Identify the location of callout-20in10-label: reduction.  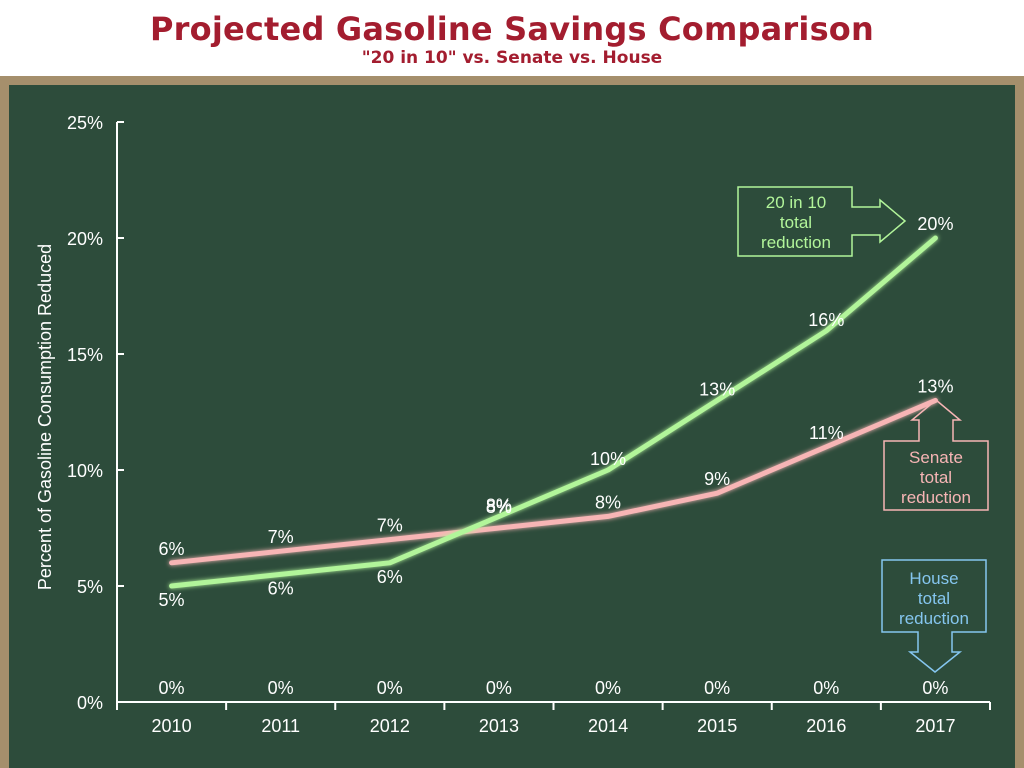
(796, 242).